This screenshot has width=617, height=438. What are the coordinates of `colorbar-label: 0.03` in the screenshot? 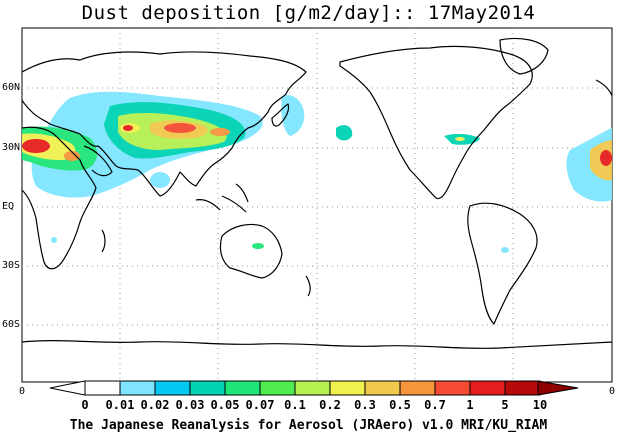 It's located at (190, 405).